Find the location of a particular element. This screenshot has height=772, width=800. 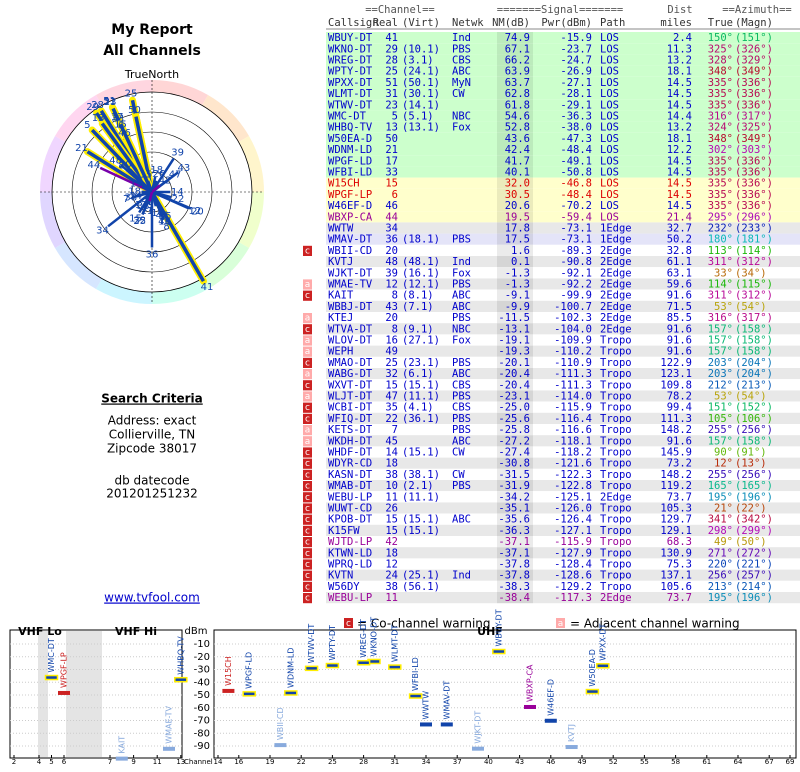

marker-label: WMAV-DT is located at coordinates (446, 700).